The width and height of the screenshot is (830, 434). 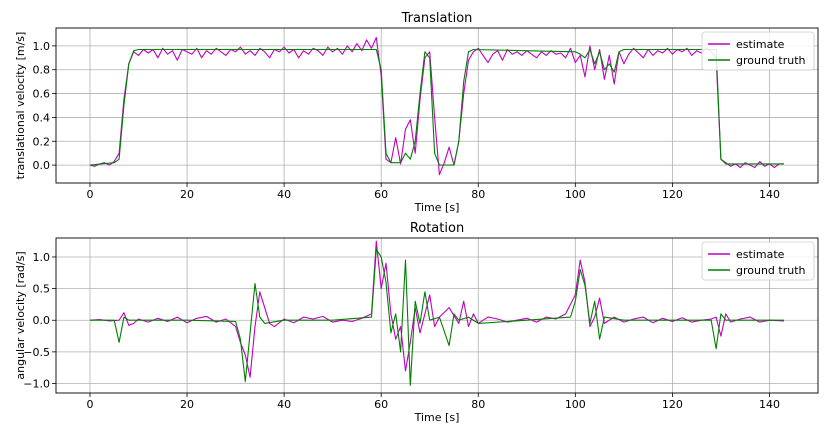 What do you see at coordinates (42, 70) in the screenshot?
I see `y-tick-label: 0.8` at bounding box center [42, 70].